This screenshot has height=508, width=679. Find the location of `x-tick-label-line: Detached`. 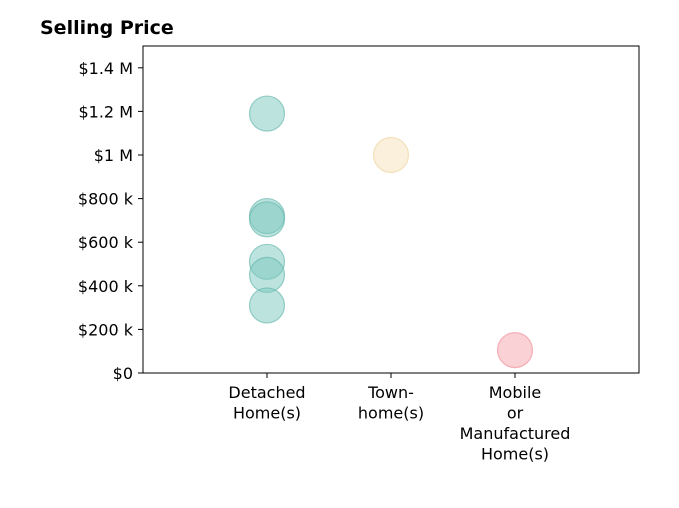

x-tick-label-line: Detached is located at coordinates (266, 392).